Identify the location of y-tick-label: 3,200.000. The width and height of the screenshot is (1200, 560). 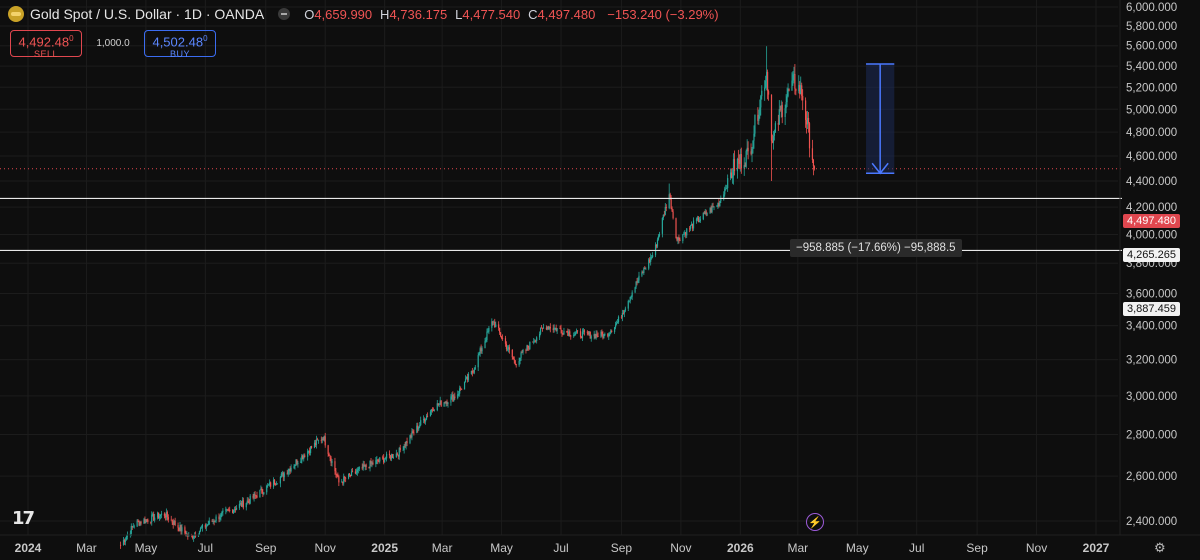
(1151, 361).